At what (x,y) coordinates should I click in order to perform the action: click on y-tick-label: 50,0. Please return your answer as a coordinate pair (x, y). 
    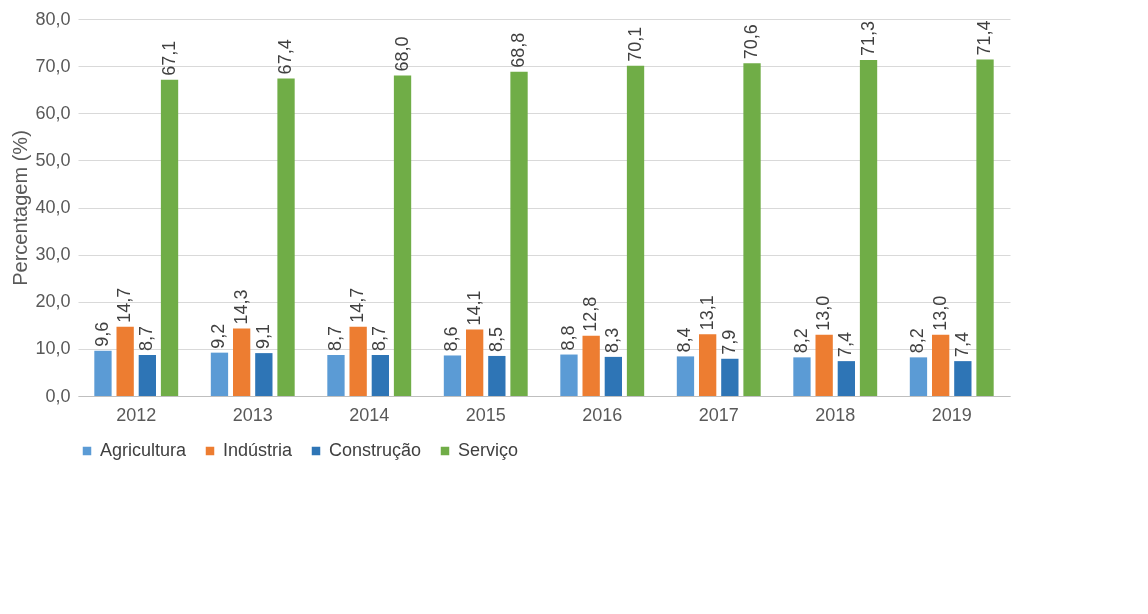
    Looking at the image, I should click on (53, 159).